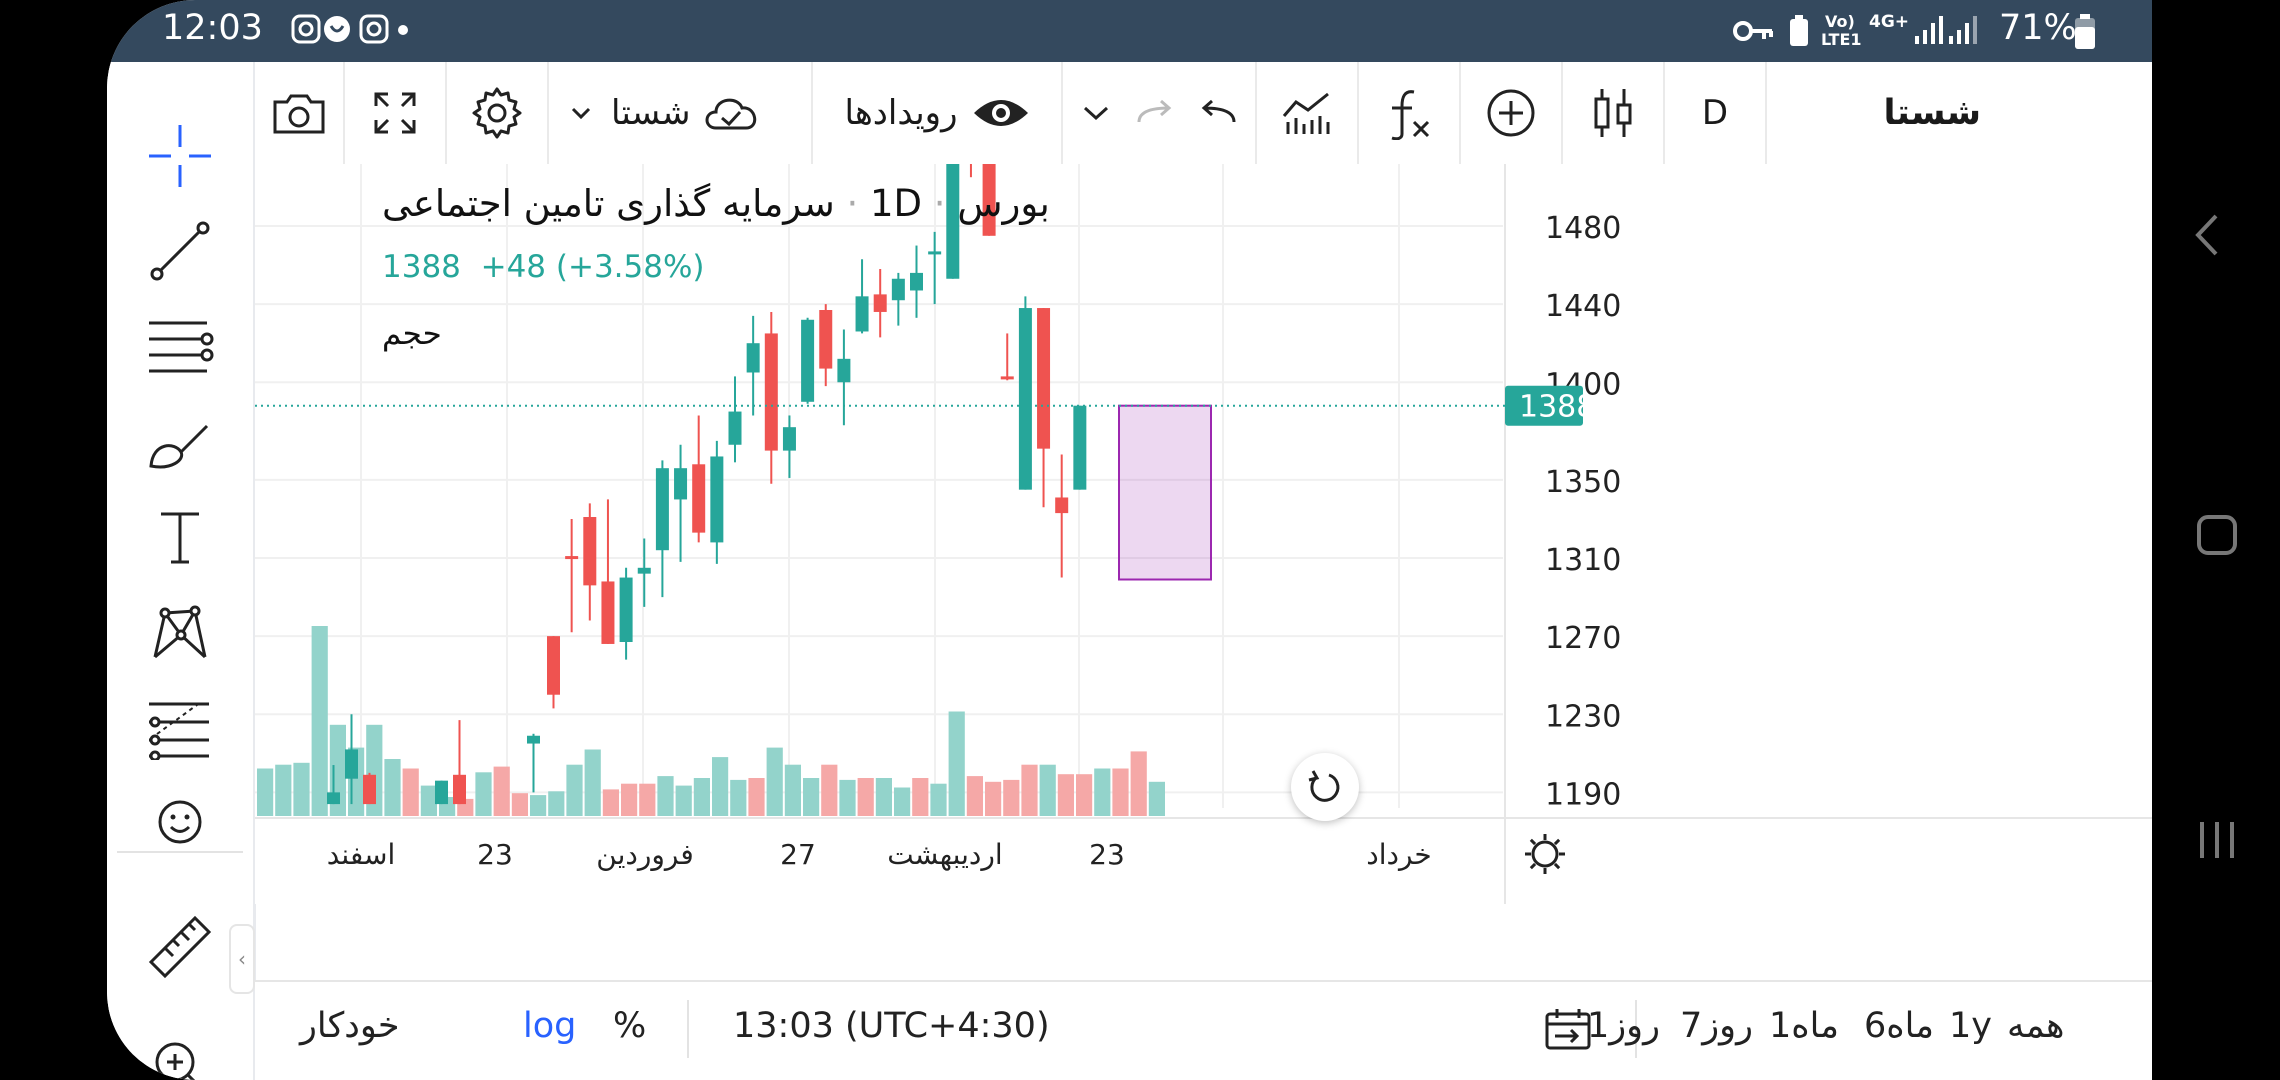 This screenshot has width=2280, height=1080. What do you see at coordinates (180, 156) in the screenshot?
I see `crosshair-tool` at bounding box center [180, 156].